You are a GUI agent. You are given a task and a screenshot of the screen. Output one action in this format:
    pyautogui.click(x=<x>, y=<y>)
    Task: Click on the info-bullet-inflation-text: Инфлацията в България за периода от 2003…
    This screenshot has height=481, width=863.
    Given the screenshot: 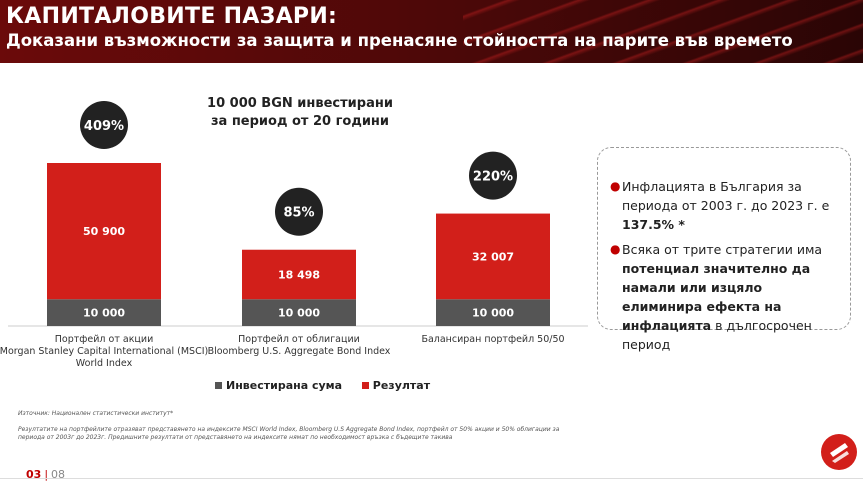 What is the action you would take?
    pyautogui.click(x=726, y=205)
    